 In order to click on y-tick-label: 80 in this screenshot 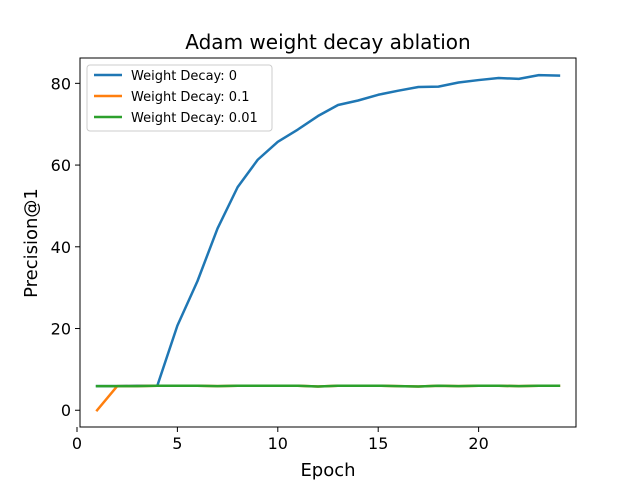, I will do `click(61, 83)`.